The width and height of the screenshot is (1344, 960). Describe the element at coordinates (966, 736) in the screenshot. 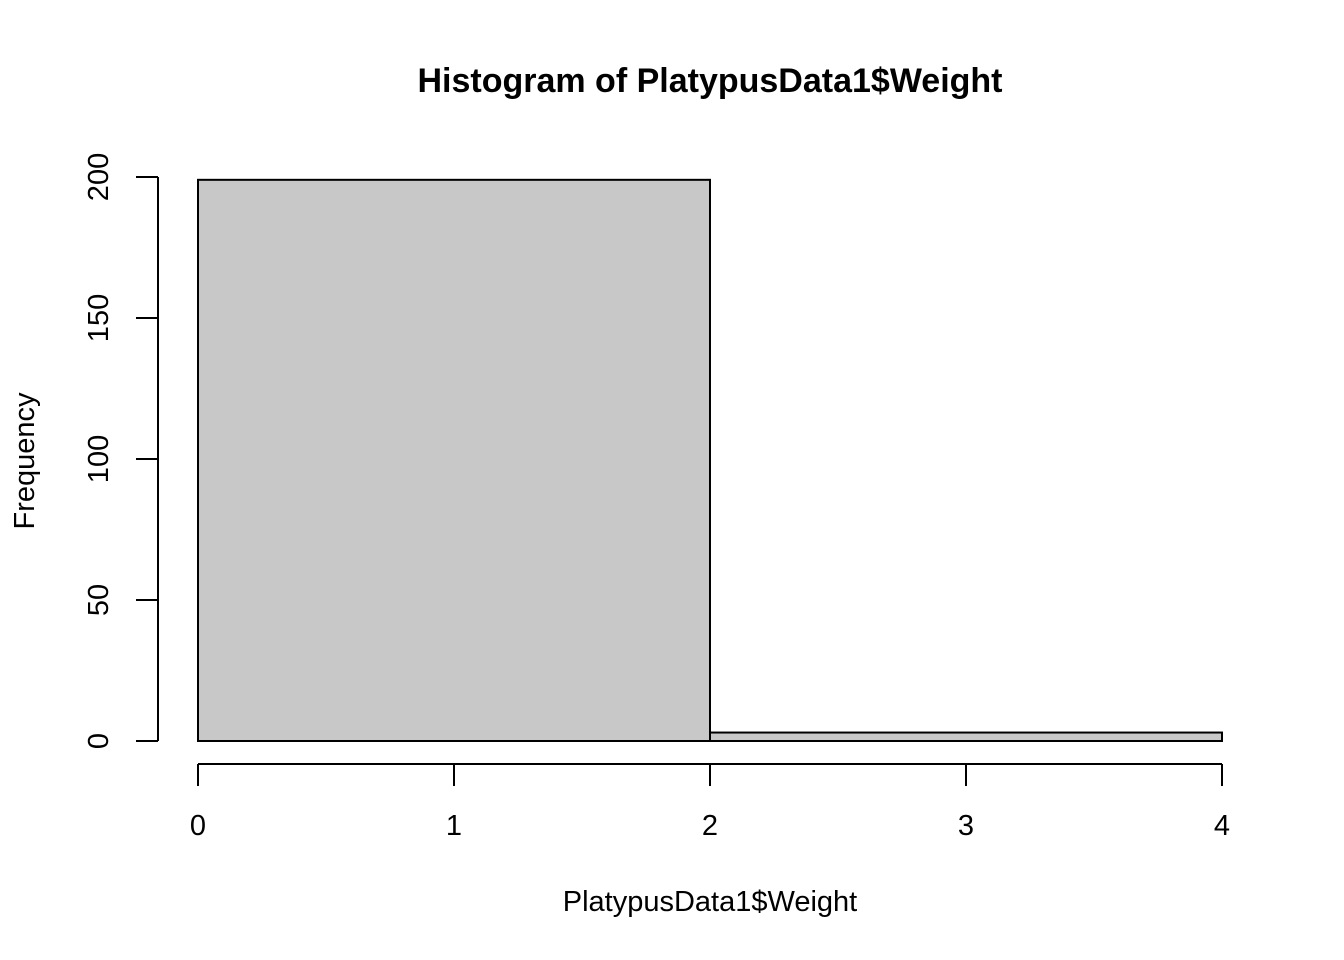

I see `histogram-bar` at that location.